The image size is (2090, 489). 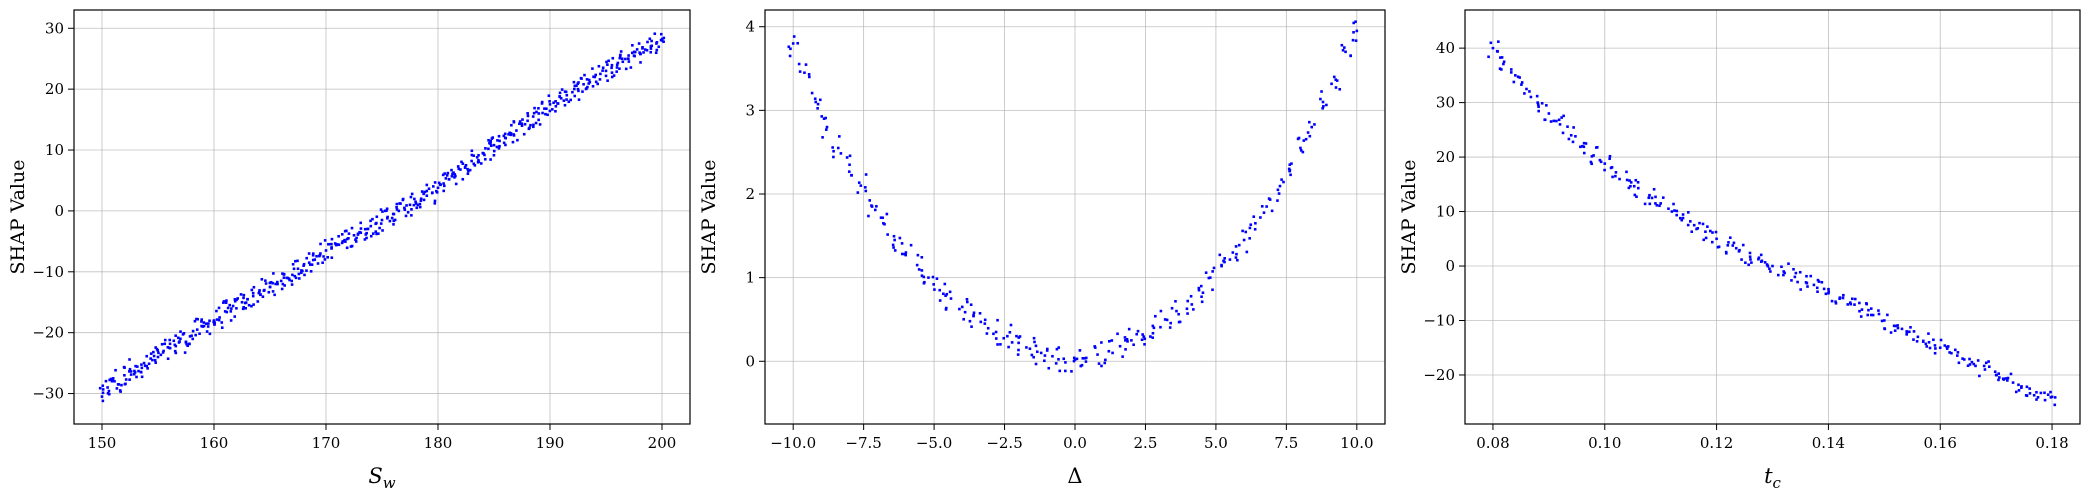 I want to click on y-tick-label: 20, so click(x=54, y=89).